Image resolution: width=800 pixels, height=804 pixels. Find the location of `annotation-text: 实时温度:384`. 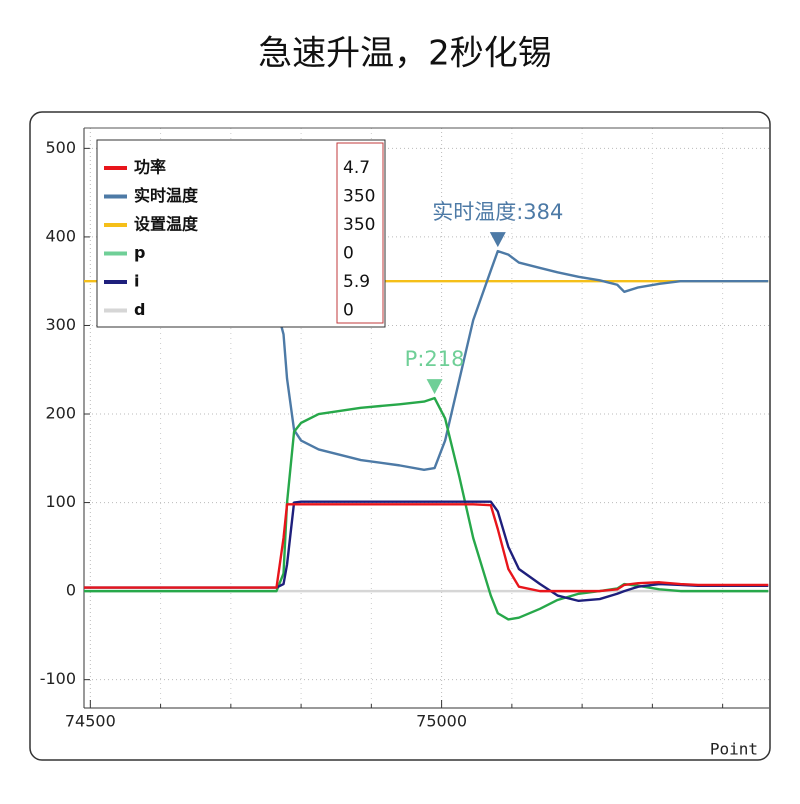

annotation-text: 实时温度:384 is located at coordinates (497, 212).